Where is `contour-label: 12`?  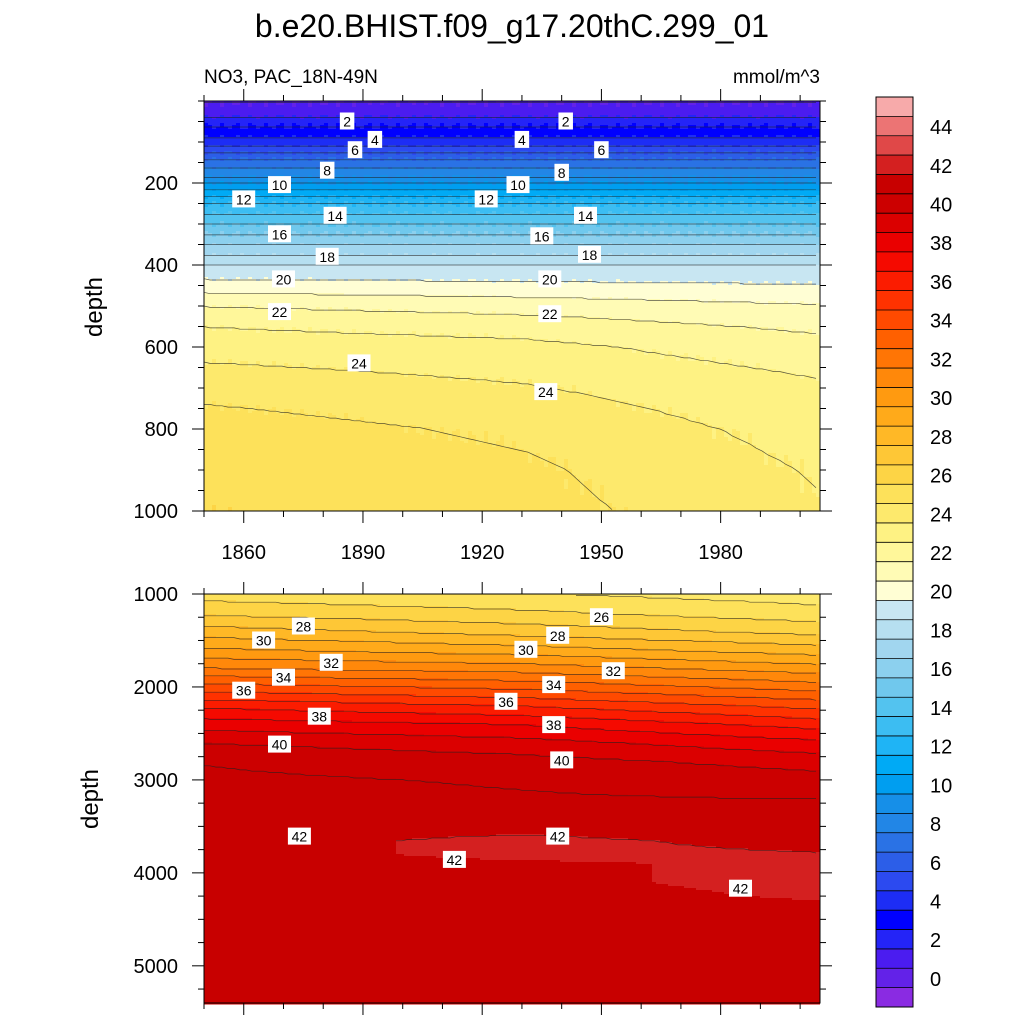
contour-label: 12 is located at coordinates (486, 199).